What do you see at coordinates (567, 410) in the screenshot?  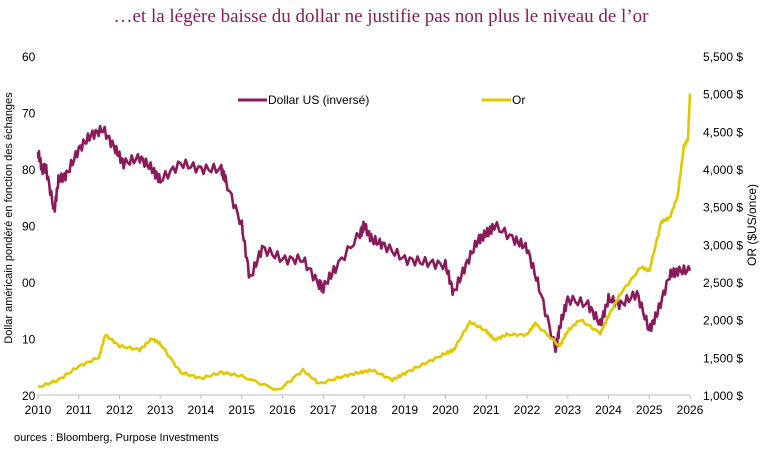 I see `x-tick-label: 2023` at bounding box center [567, 410].